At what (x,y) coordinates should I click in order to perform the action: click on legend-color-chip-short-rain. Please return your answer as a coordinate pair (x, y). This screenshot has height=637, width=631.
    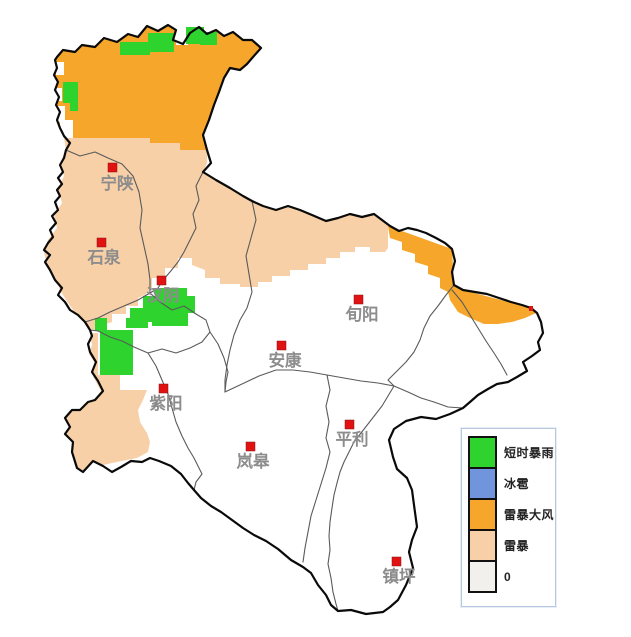
    Looking at the image, I should click on (482, 452).